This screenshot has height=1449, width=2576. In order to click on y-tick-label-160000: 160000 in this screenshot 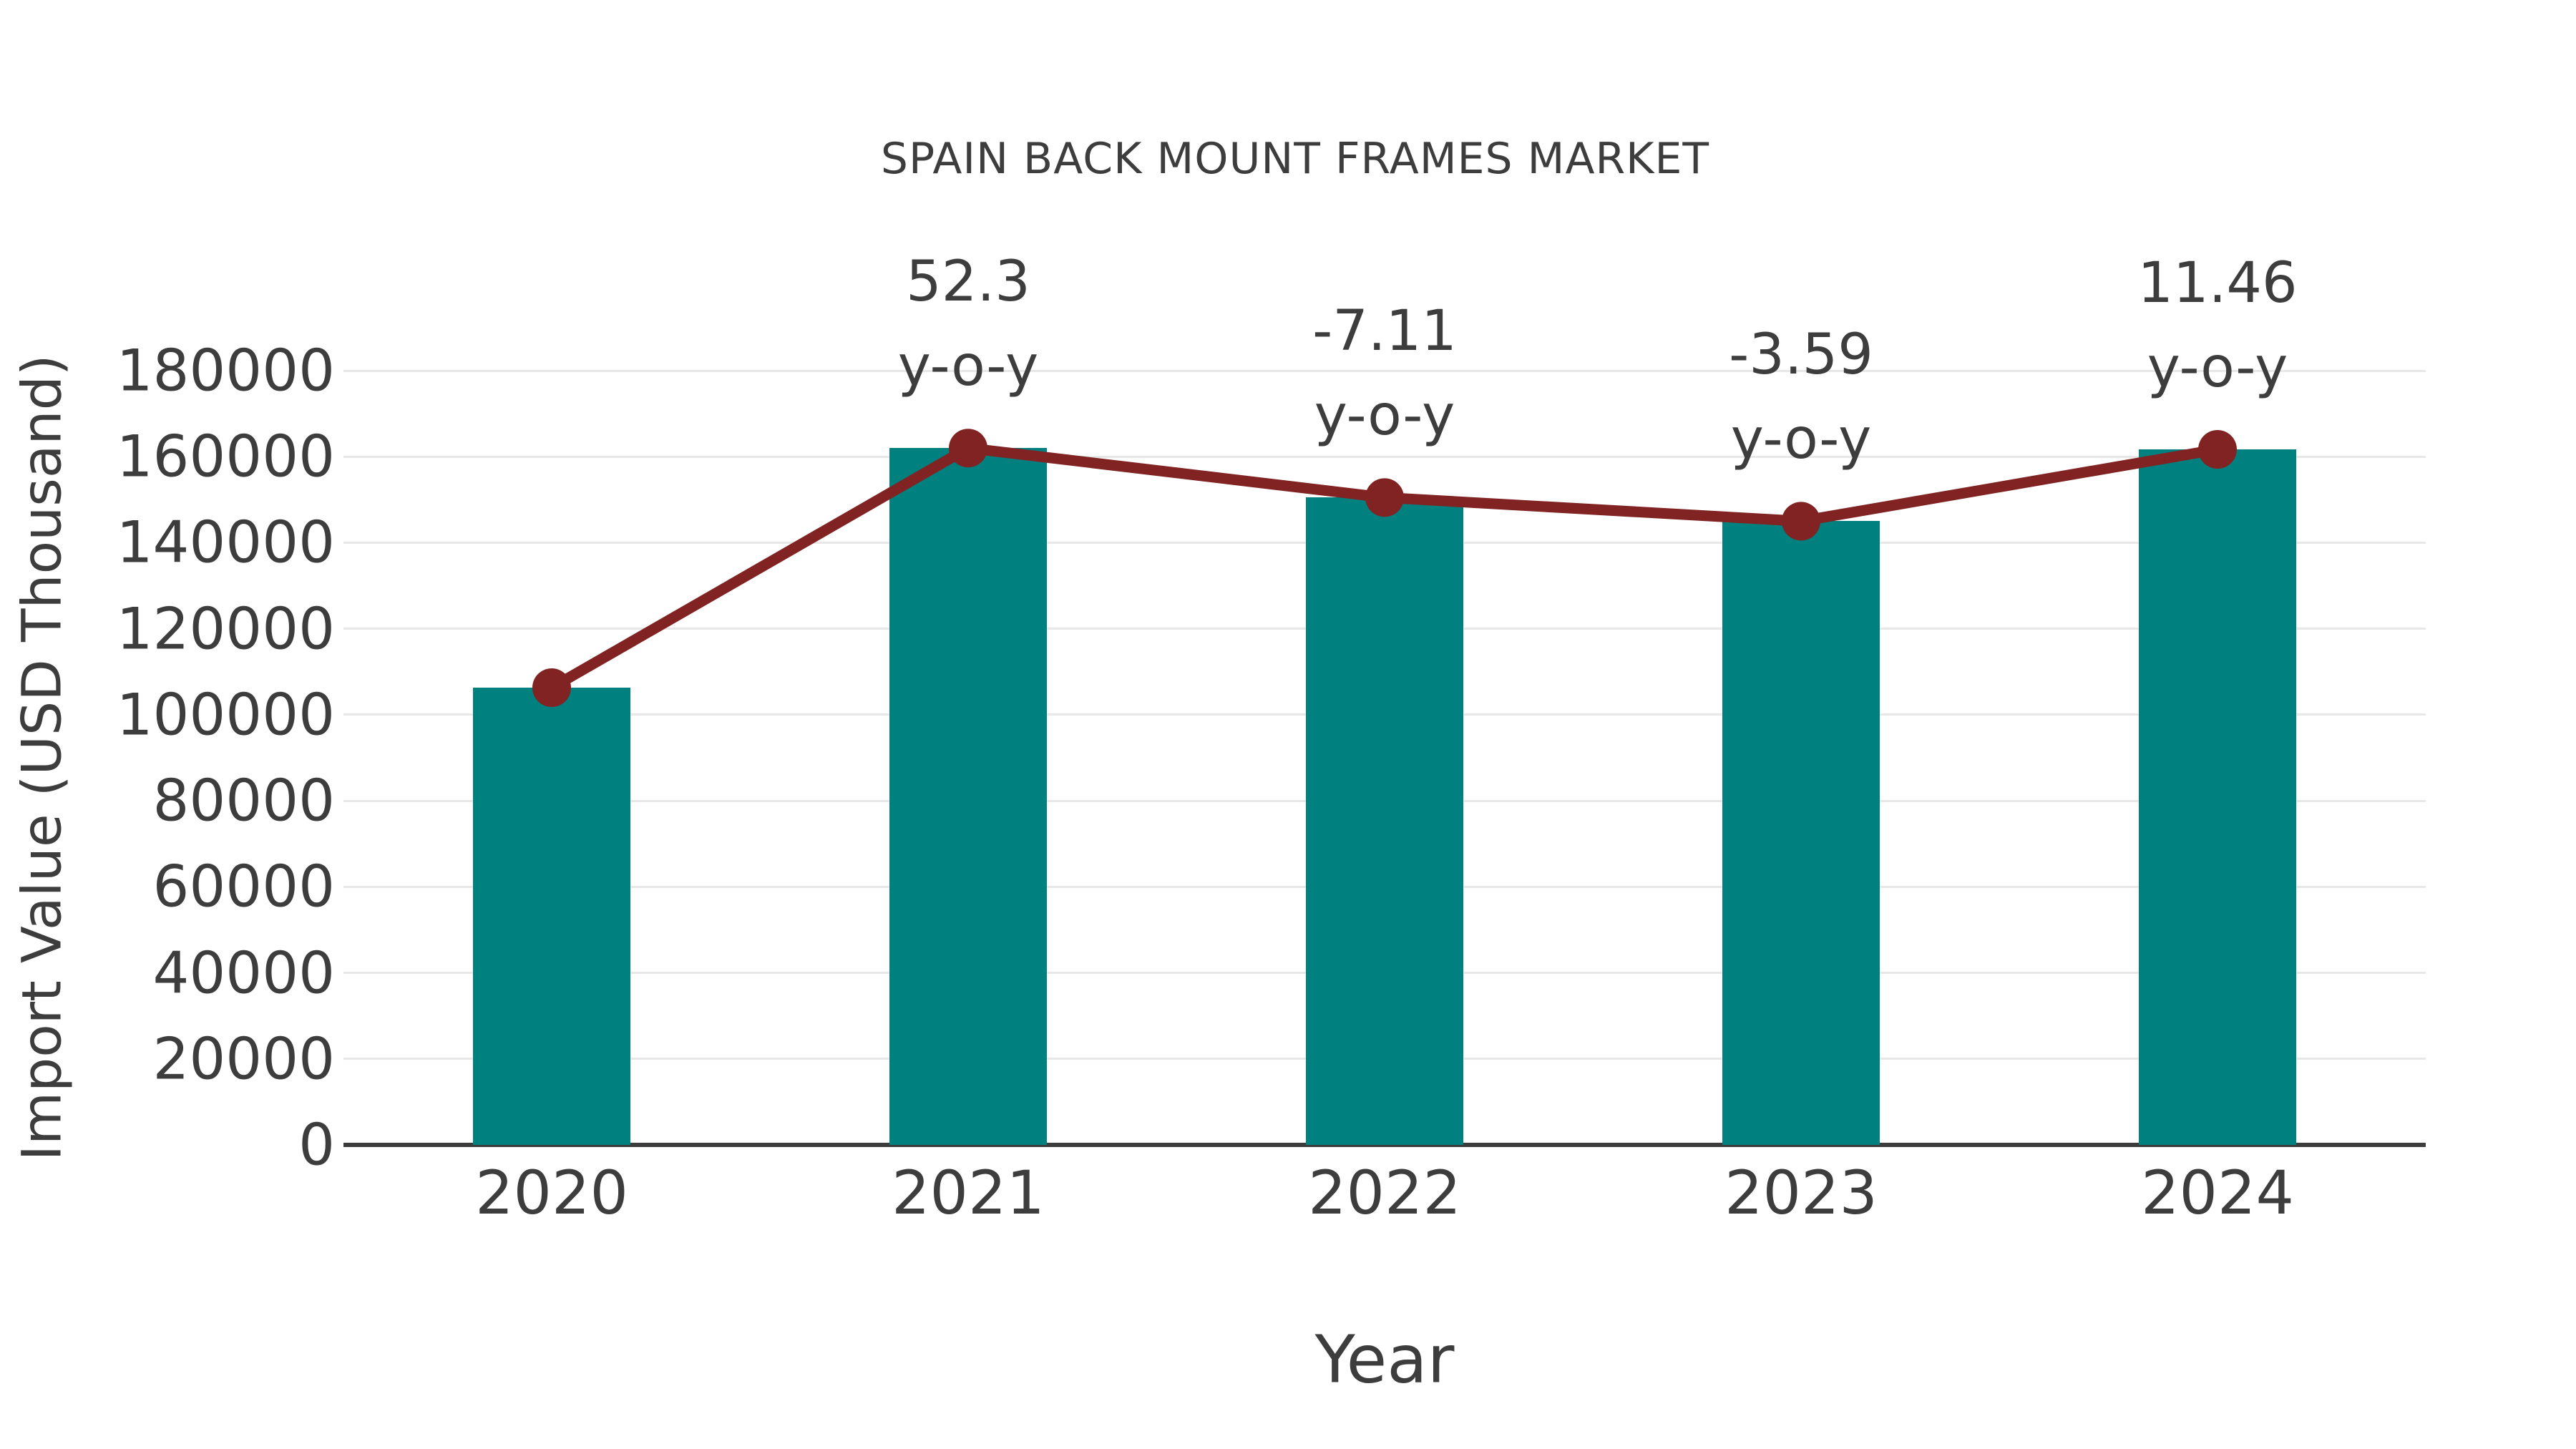, I will do `click(226, 456)`.